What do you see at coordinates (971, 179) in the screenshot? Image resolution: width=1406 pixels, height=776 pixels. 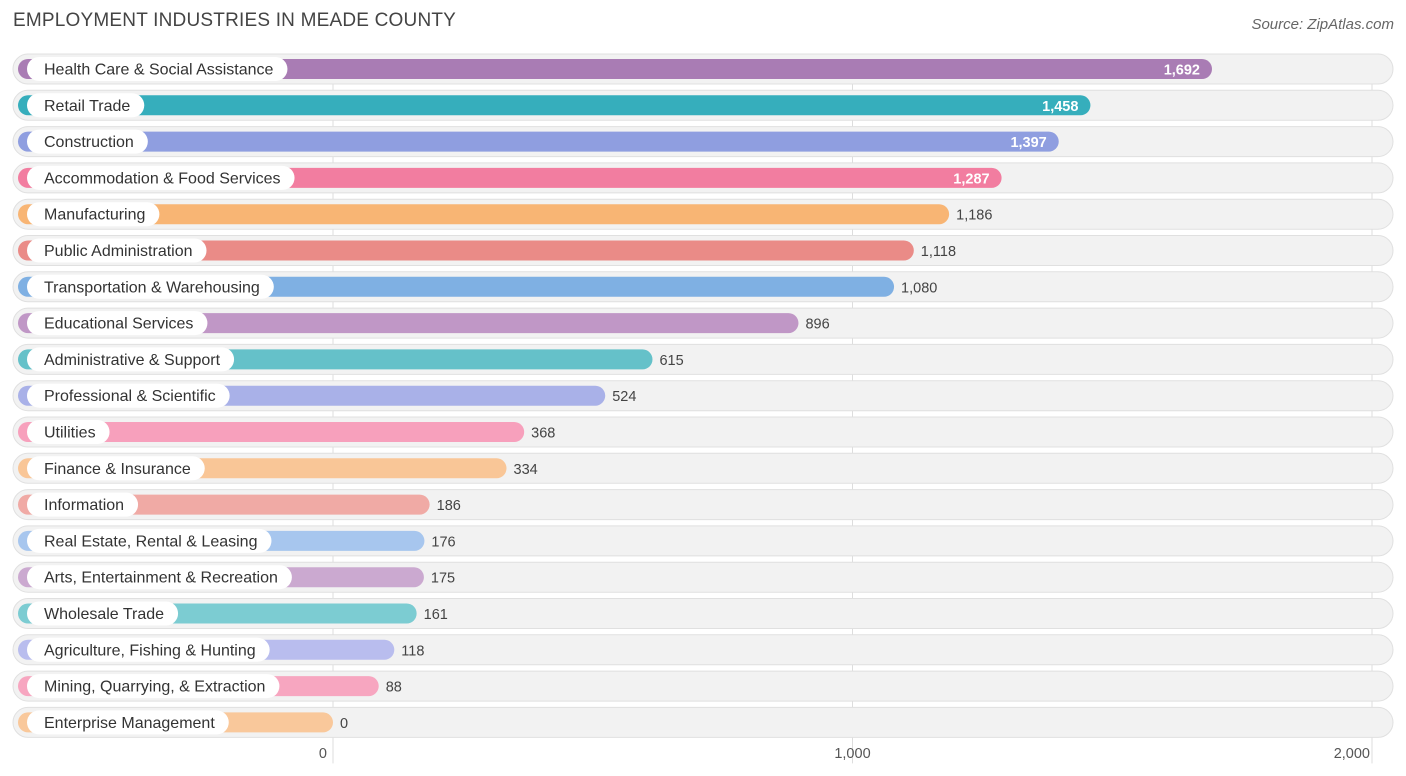 I see `value-label: 1,287` at bounding box center [971, 179].